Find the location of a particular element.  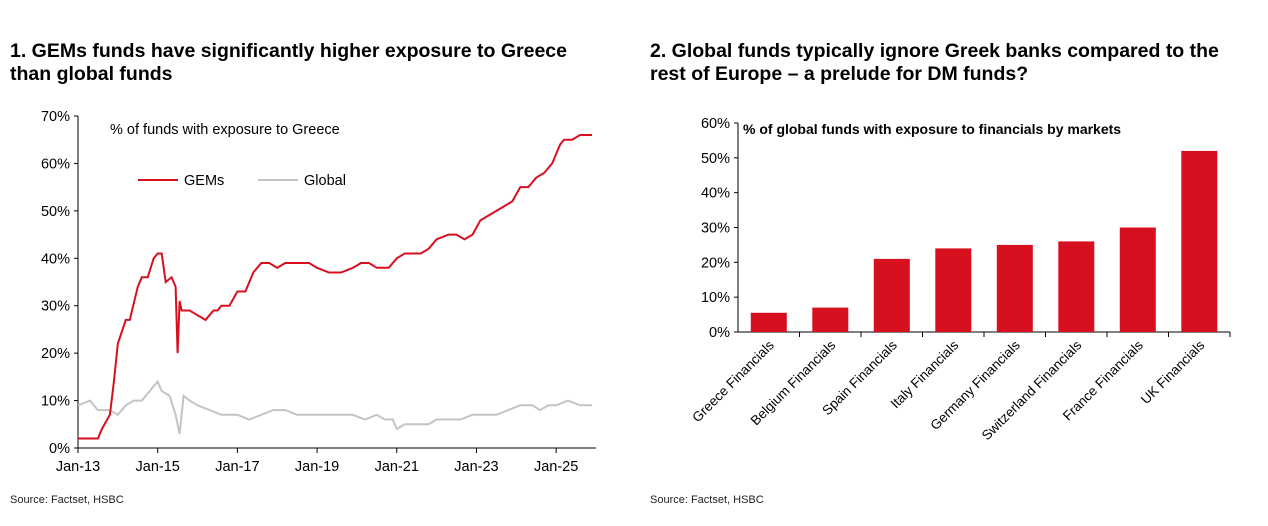

bar-belgium-financials is located at coordinates (830, 319).